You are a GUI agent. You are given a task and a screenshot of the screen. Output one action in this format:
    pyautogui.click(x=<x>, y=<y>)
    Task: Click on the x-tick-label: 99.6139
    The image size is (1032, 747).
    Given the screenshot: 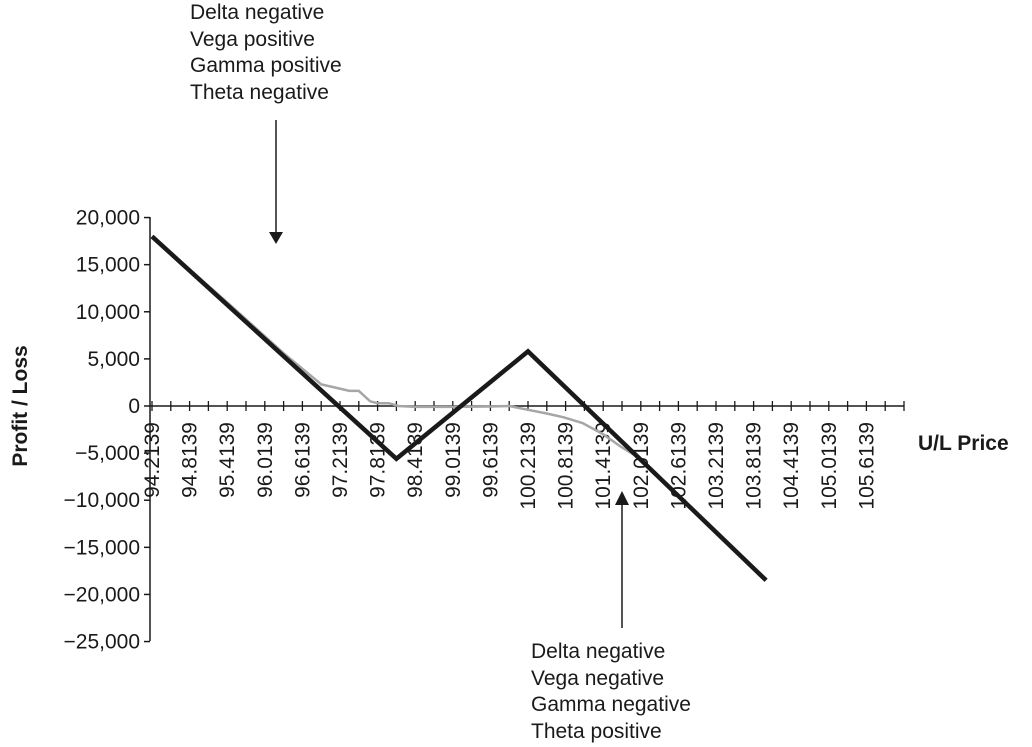 What is the action you would take?
    pyautogui.click(x=490, y=460)
    